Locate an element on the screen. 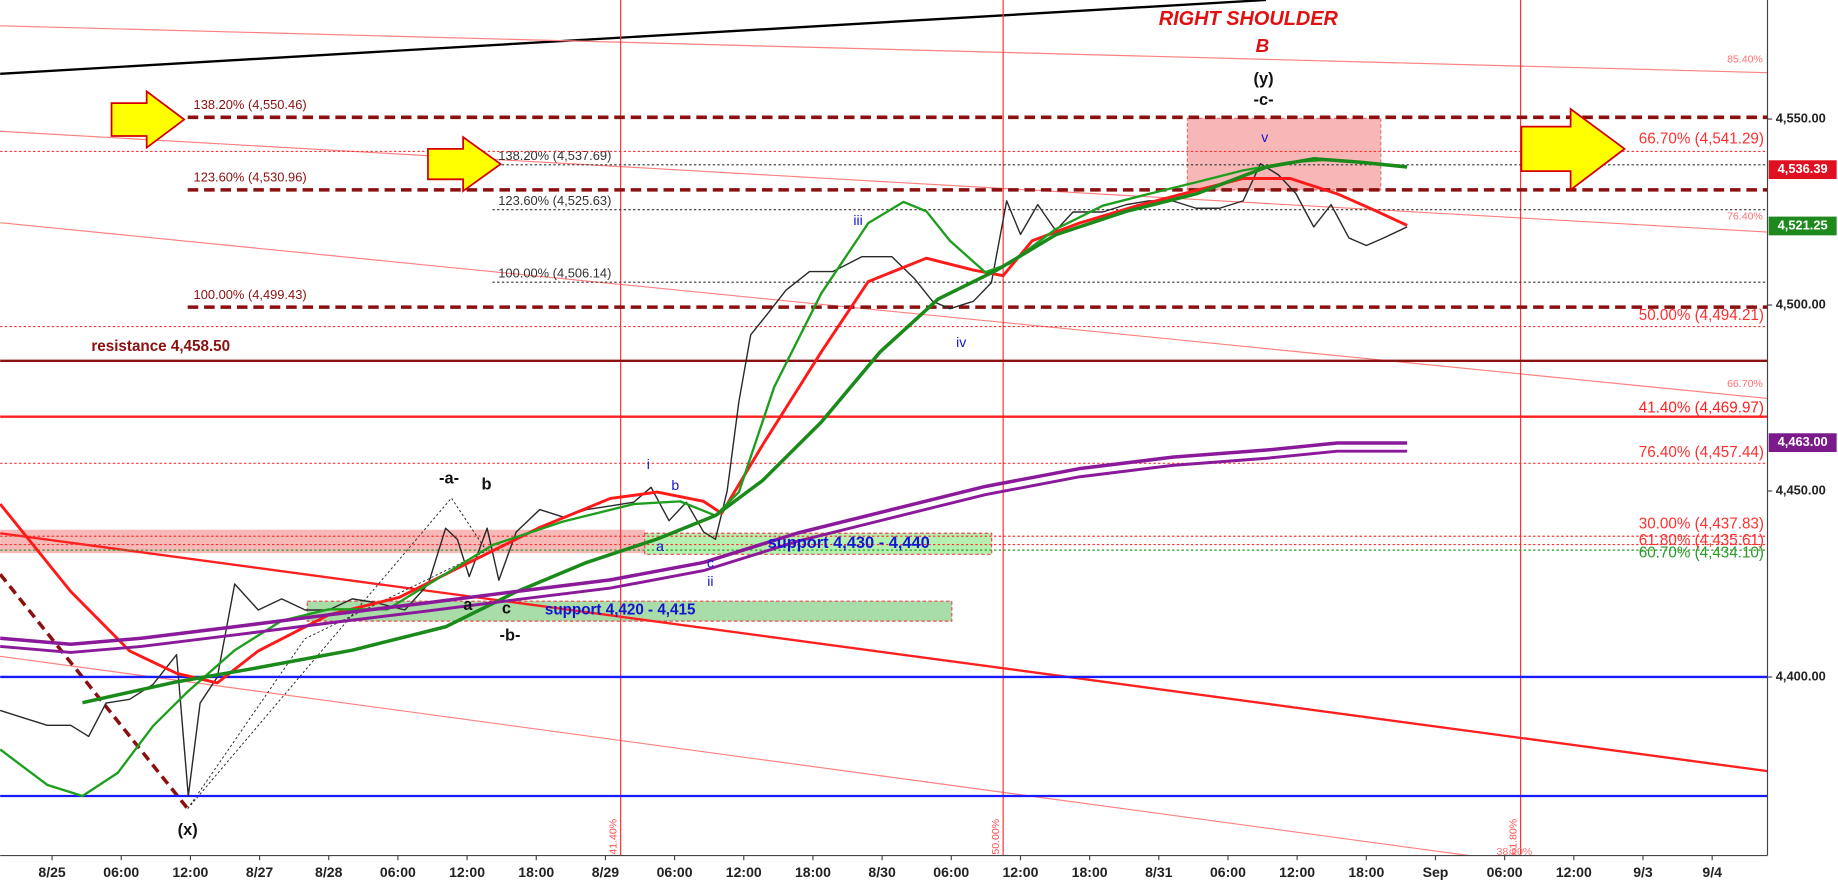  annotation: B is located at coordinates (1263, 45).